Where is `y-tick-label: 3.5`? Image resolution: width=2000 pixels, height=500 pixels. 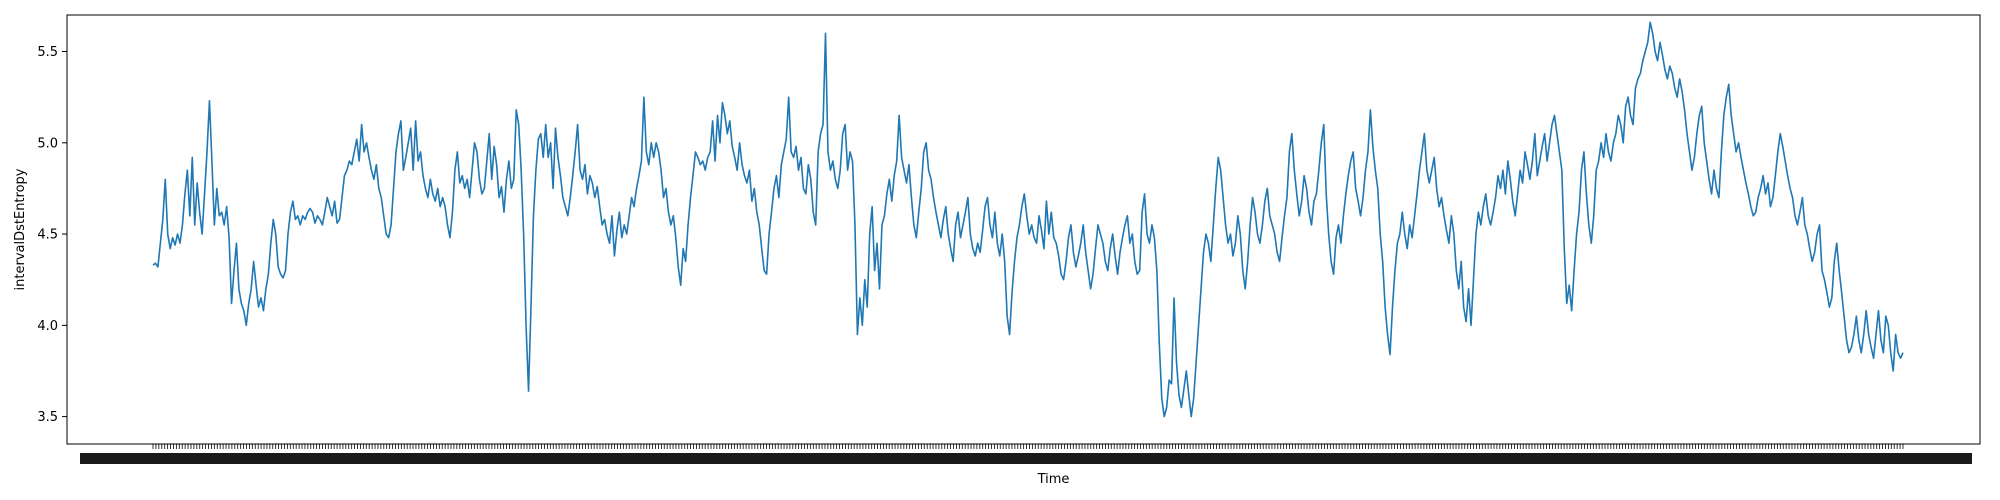
y-tick-label: 3.5 is located at coordinates (47, 417).